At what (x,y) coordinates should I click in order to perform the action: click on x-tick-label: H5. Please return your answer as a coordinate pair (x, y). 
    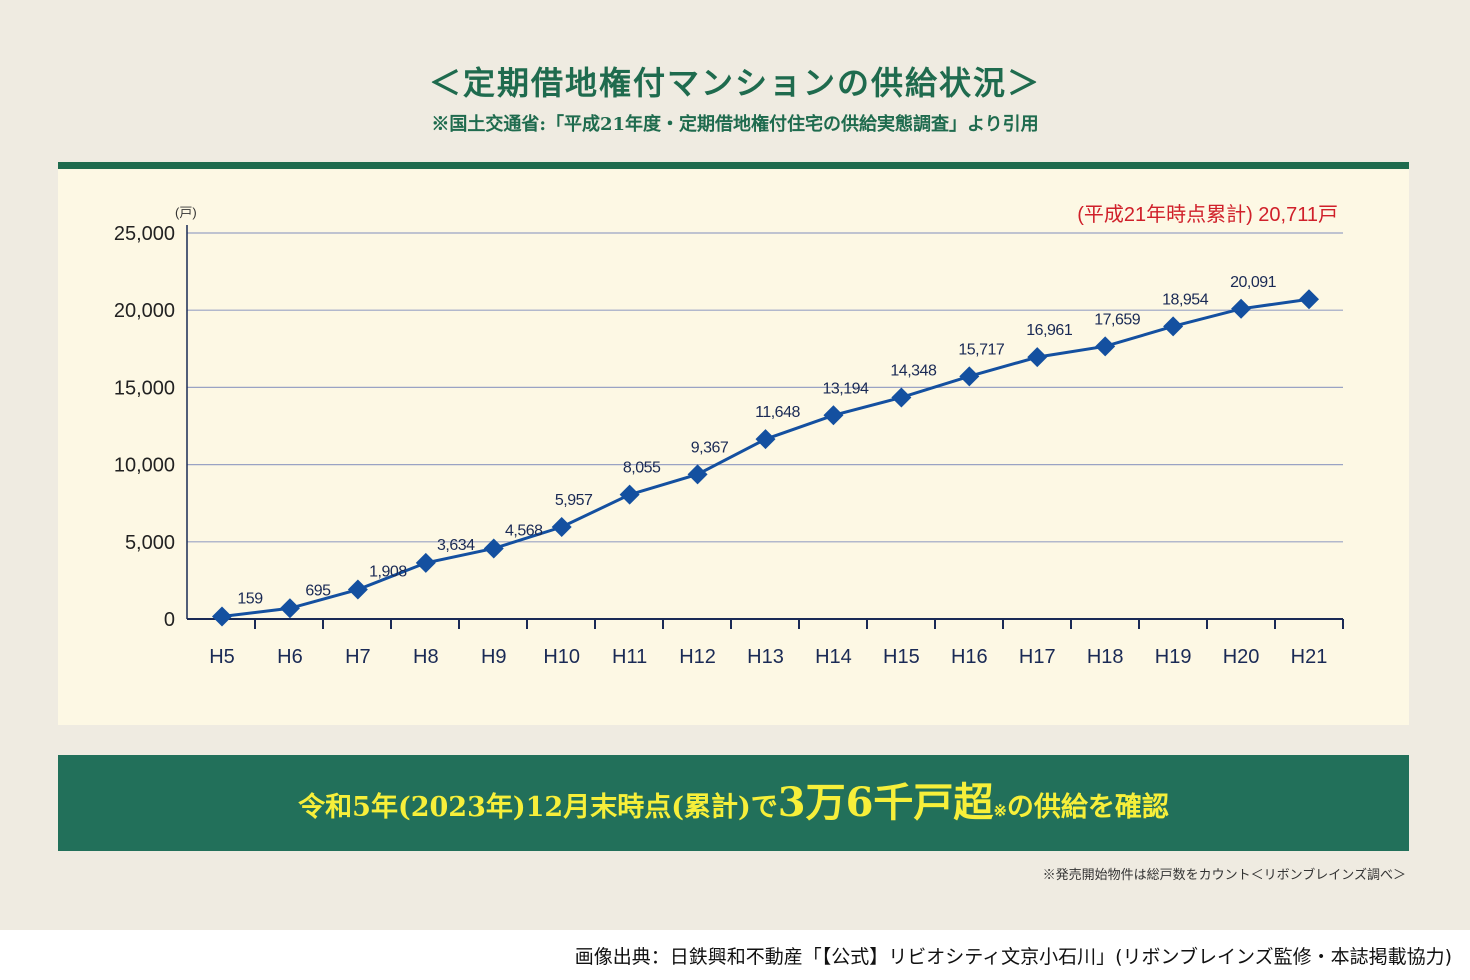
    Looking at the image, I should click on (222, 657).